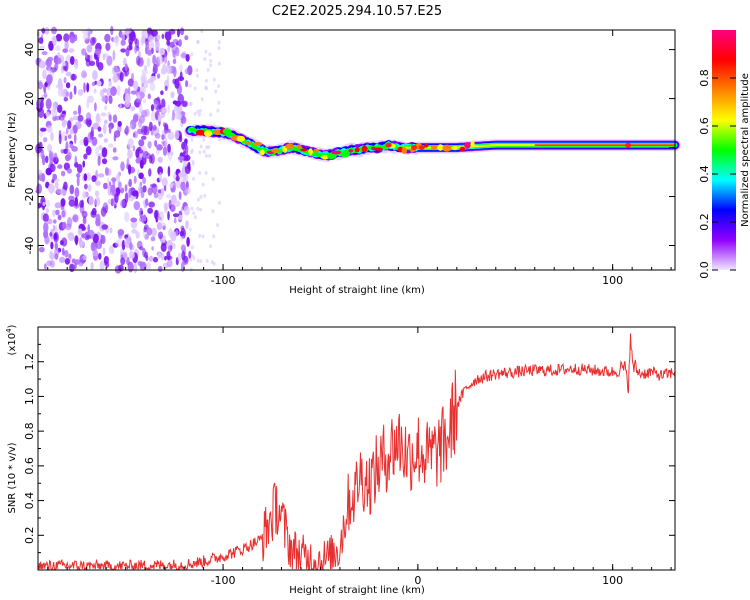 The width and height of the screenshot is (750, 600). What do you see at coordinates (11, 339) in the screenshot?
I see `snr-scale-label: (x104)` at bounding box center [11, 339].